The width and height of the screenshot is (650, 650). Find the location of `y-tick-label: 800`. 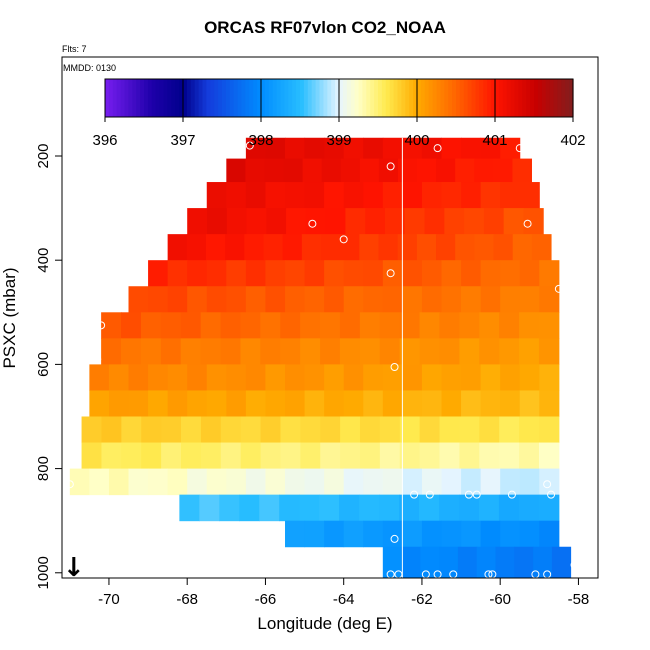

y-tick-label: 800 is located at coordinates (43, 468).